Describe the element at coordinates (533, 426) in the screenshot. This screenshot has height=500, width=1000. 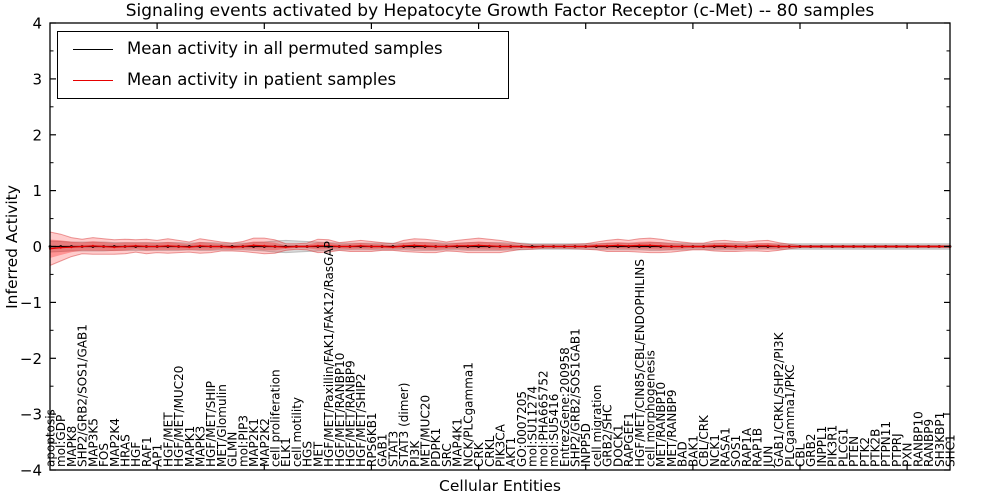
I see `x-tick-label: mol:SU11274` at that location.